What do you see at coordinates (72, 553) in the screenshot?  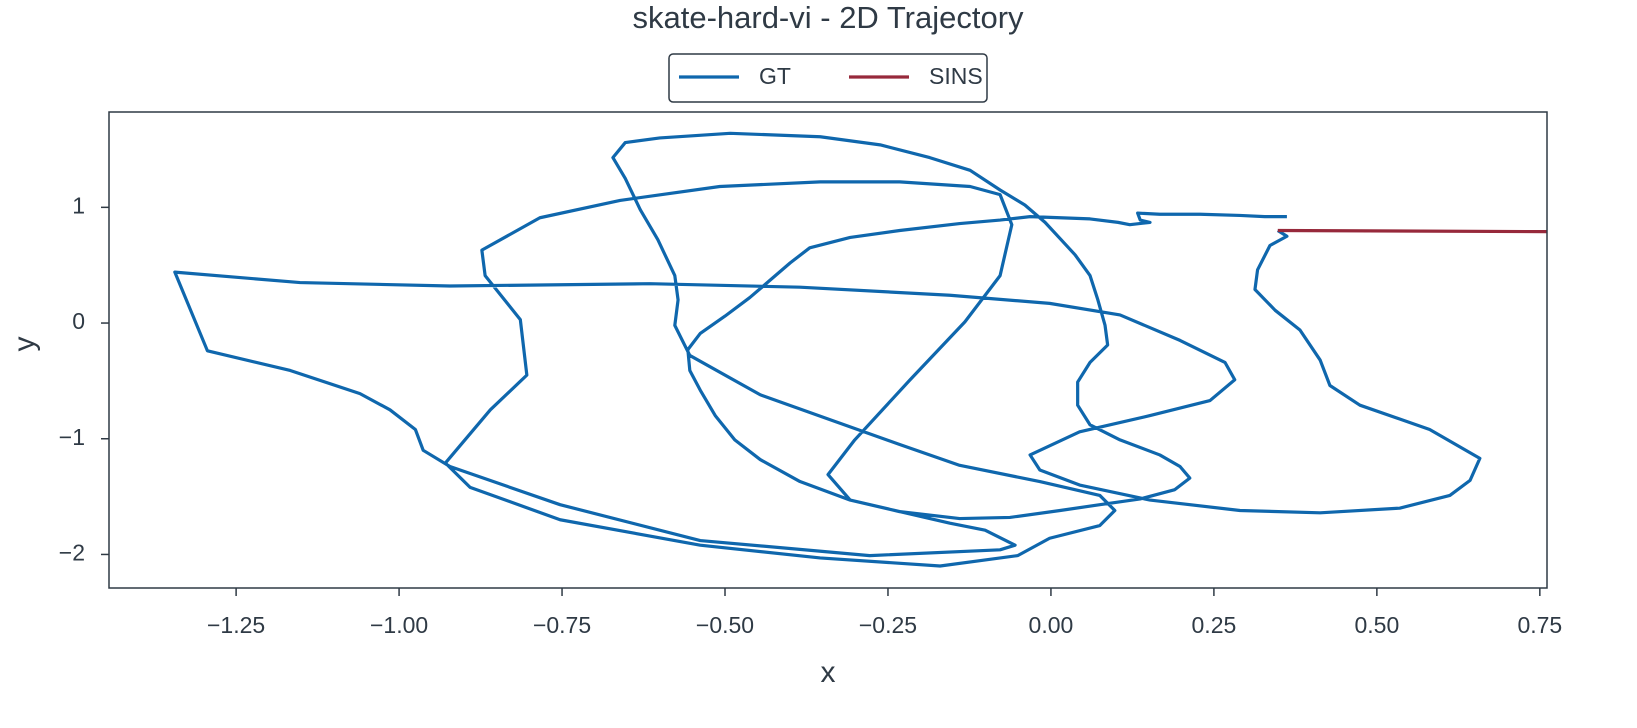 I see `y-tick-label: −2` at bounding box center [72, 553].